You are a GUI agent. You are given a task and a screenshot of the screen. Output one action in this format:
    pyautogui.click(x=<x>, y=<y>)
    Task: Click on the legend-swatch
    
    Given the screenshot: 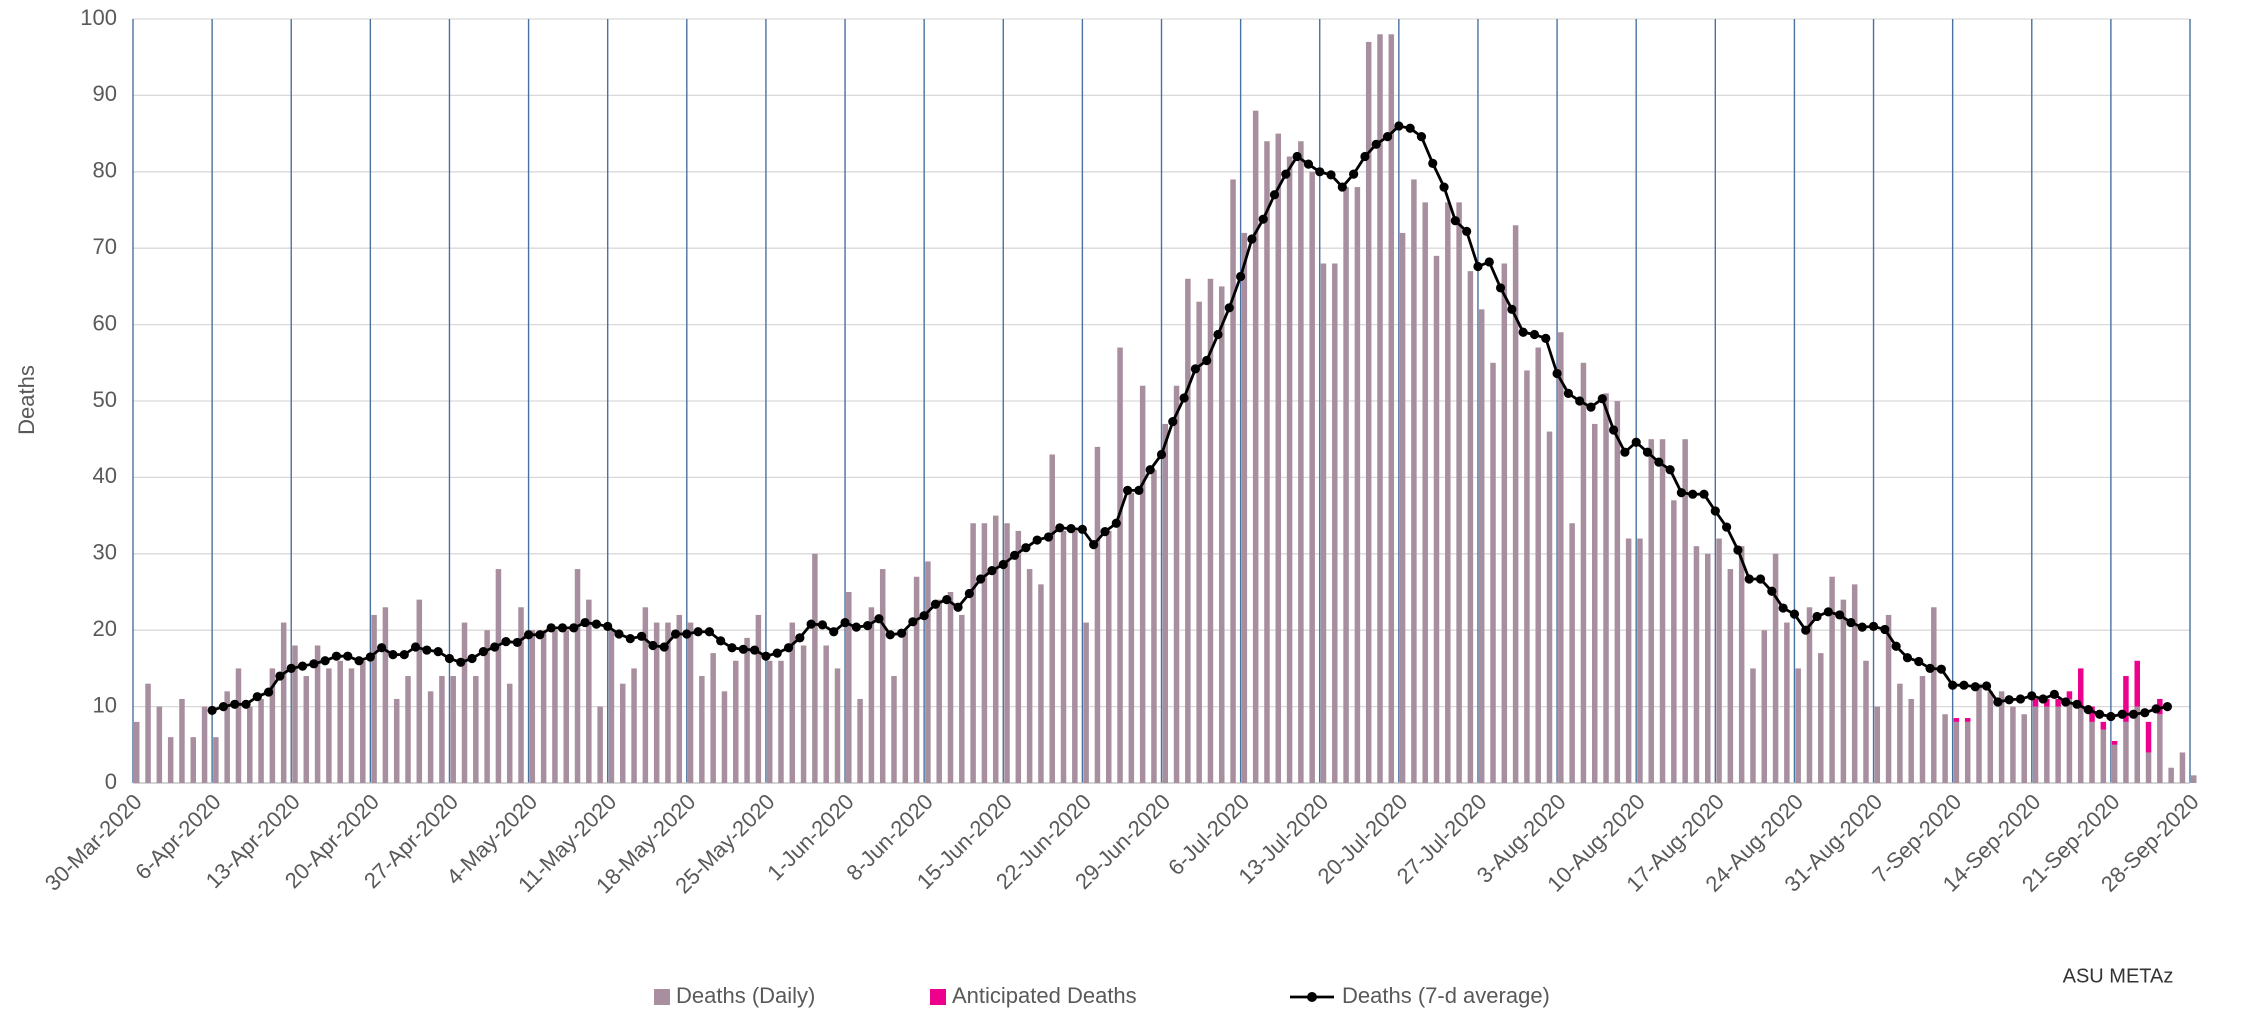 What is the action you would take?
    pyautogui.click(x=938, y=997)
    